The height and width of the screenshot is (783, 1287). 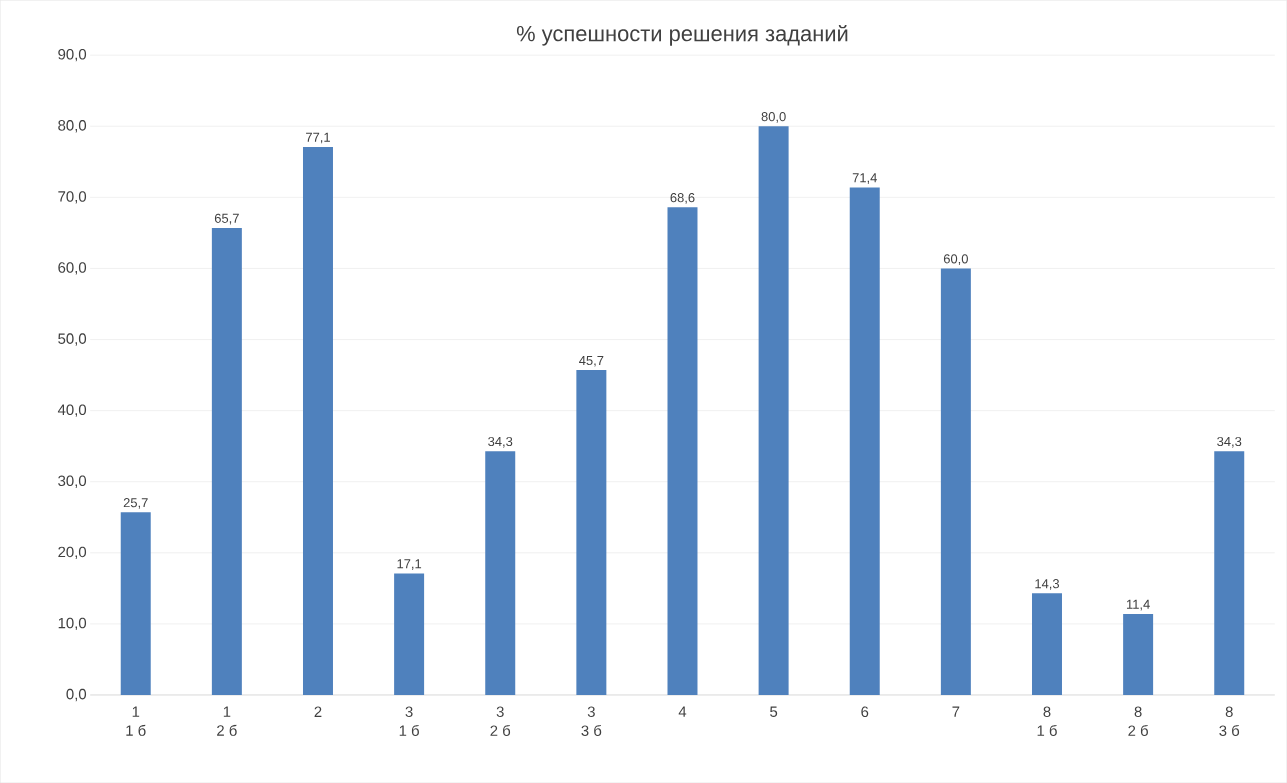 I want to click on x-tick-label: 3 3 б, so click(x=591, y=721).